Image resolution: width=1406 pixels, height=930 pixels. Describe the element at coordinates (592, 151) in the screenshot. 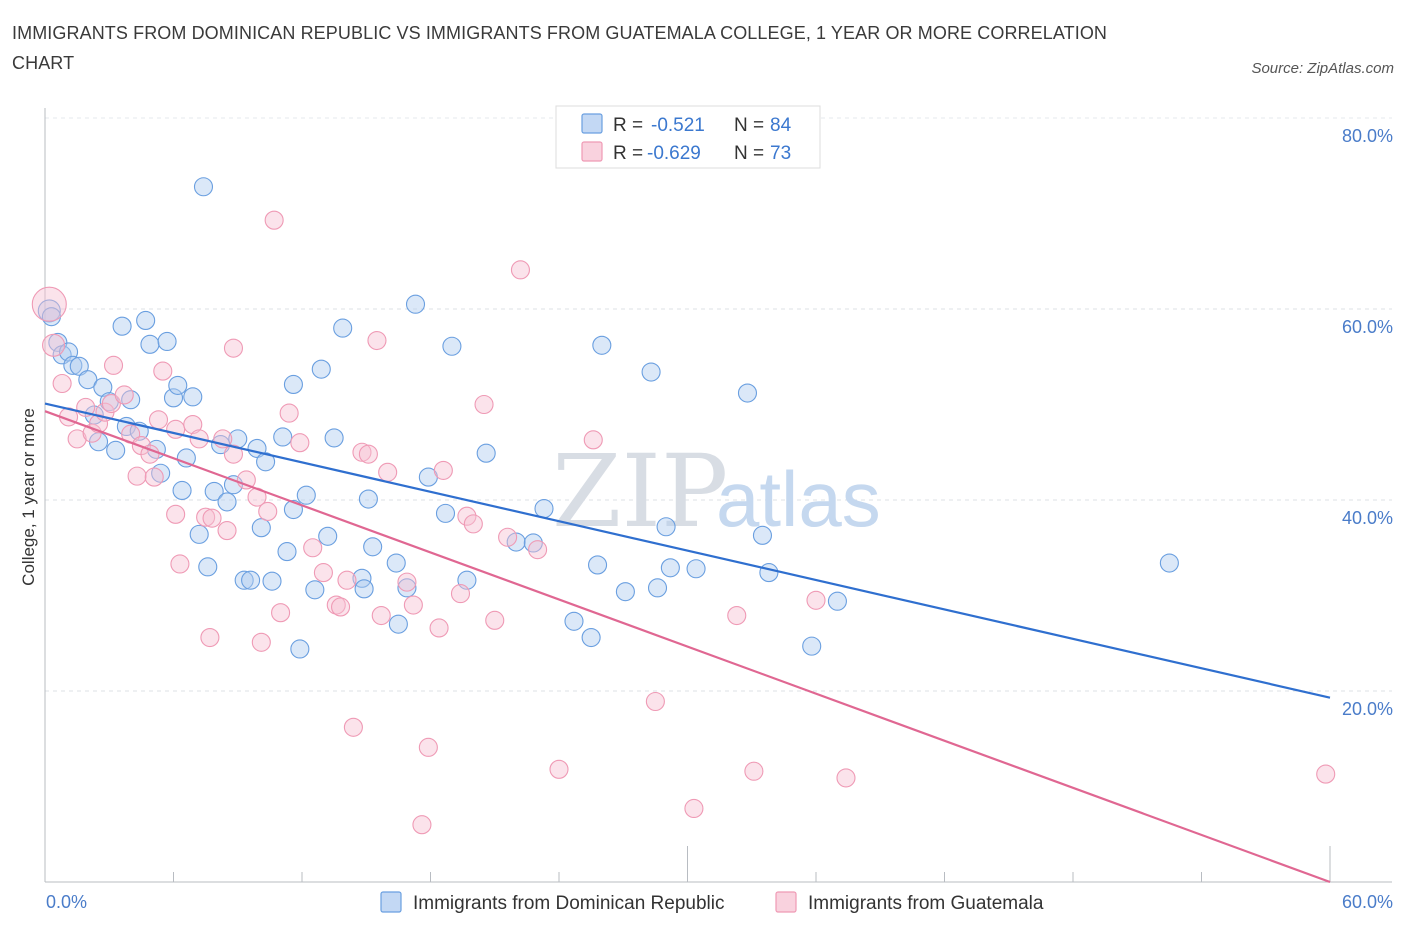

I see `legend-swatch-pink` at that location.